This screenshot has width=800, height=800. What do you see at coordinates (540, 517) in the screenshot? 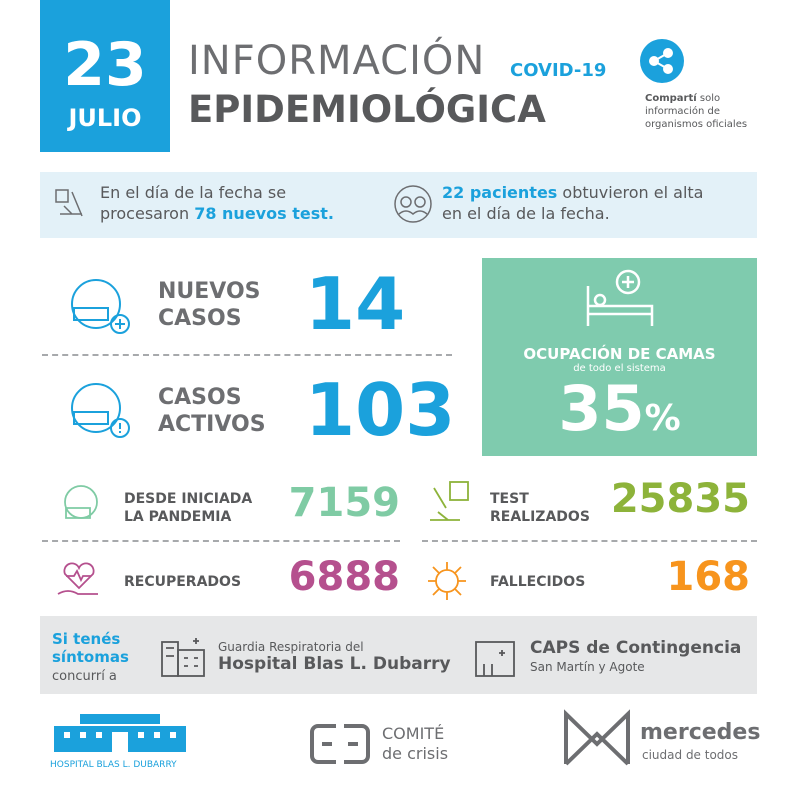
I see `label-line: REALIZADOS` at bounding box center [540, 517].